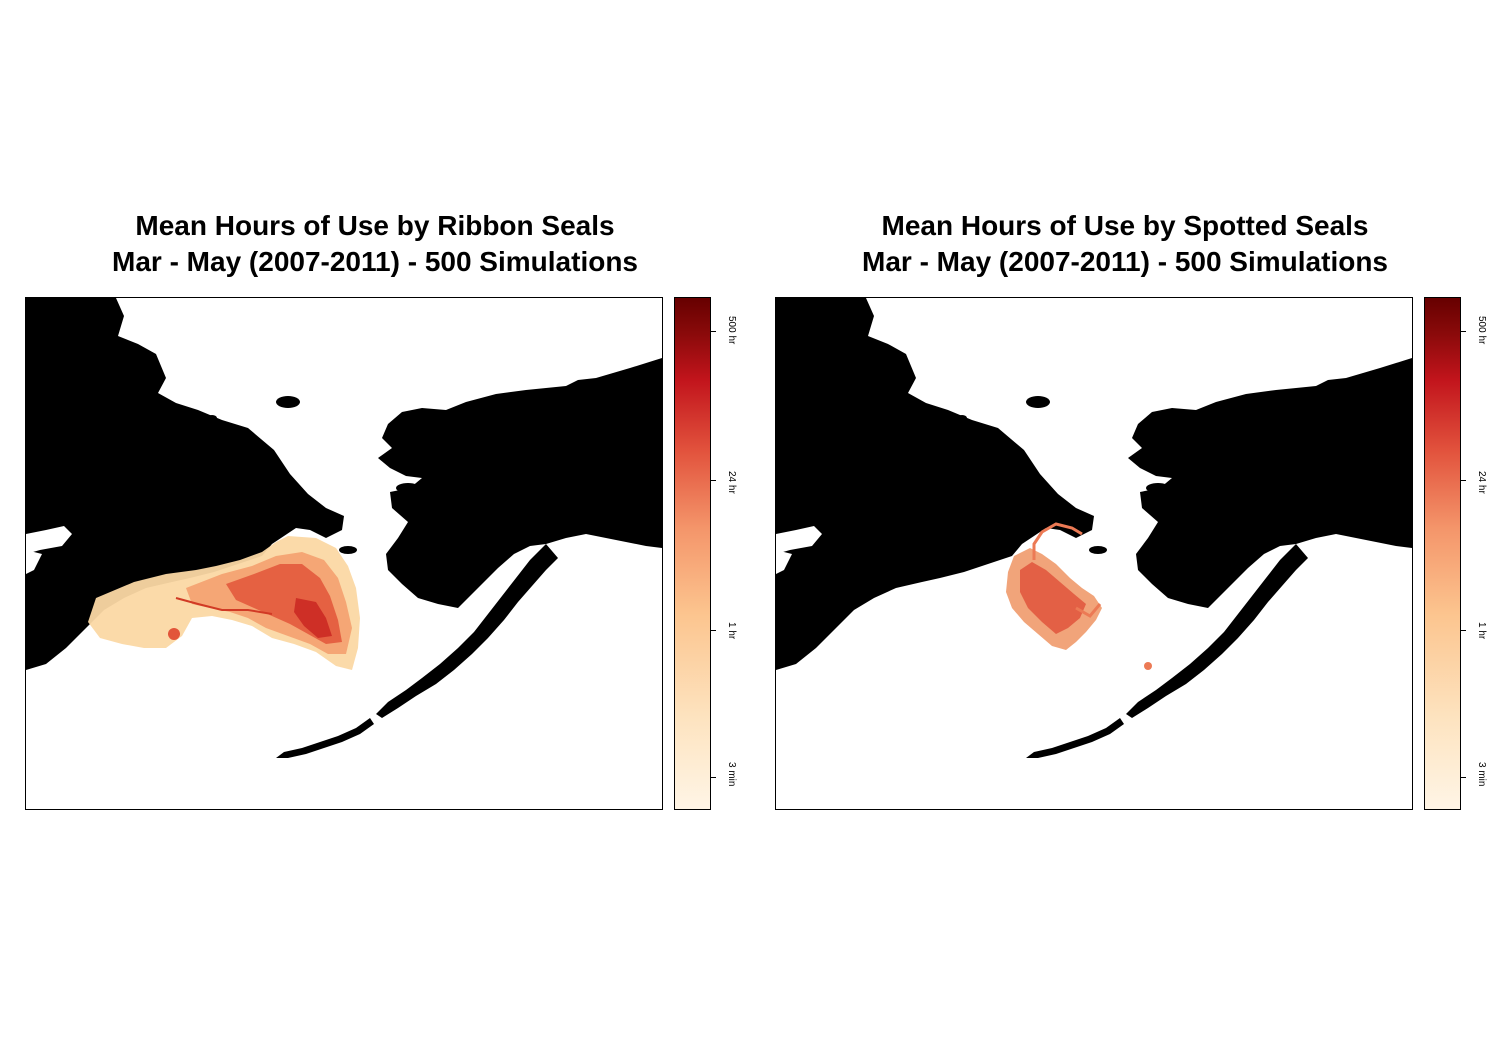  What do you see at coordinates (1053, 598) in the screenshot?
I see `use-region-high` at bounding box center [1053, 598].